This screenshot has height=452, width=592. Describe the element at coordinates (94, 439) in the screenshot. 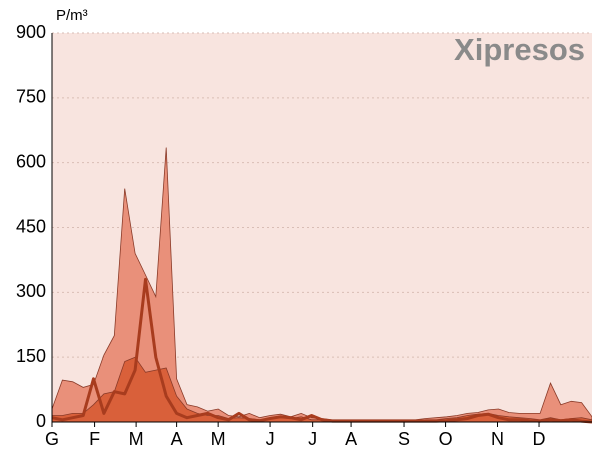

I see `x-tick-label: F` at that location.